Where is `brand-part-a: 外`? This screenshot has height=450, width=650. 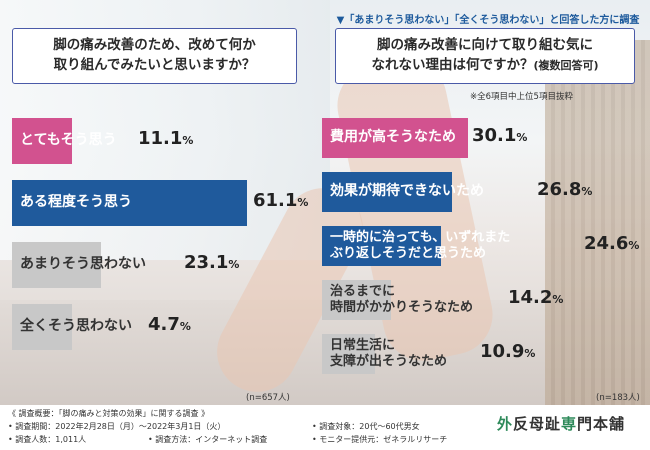
brand-part-a: 外 is located at coordinates (505, 424).